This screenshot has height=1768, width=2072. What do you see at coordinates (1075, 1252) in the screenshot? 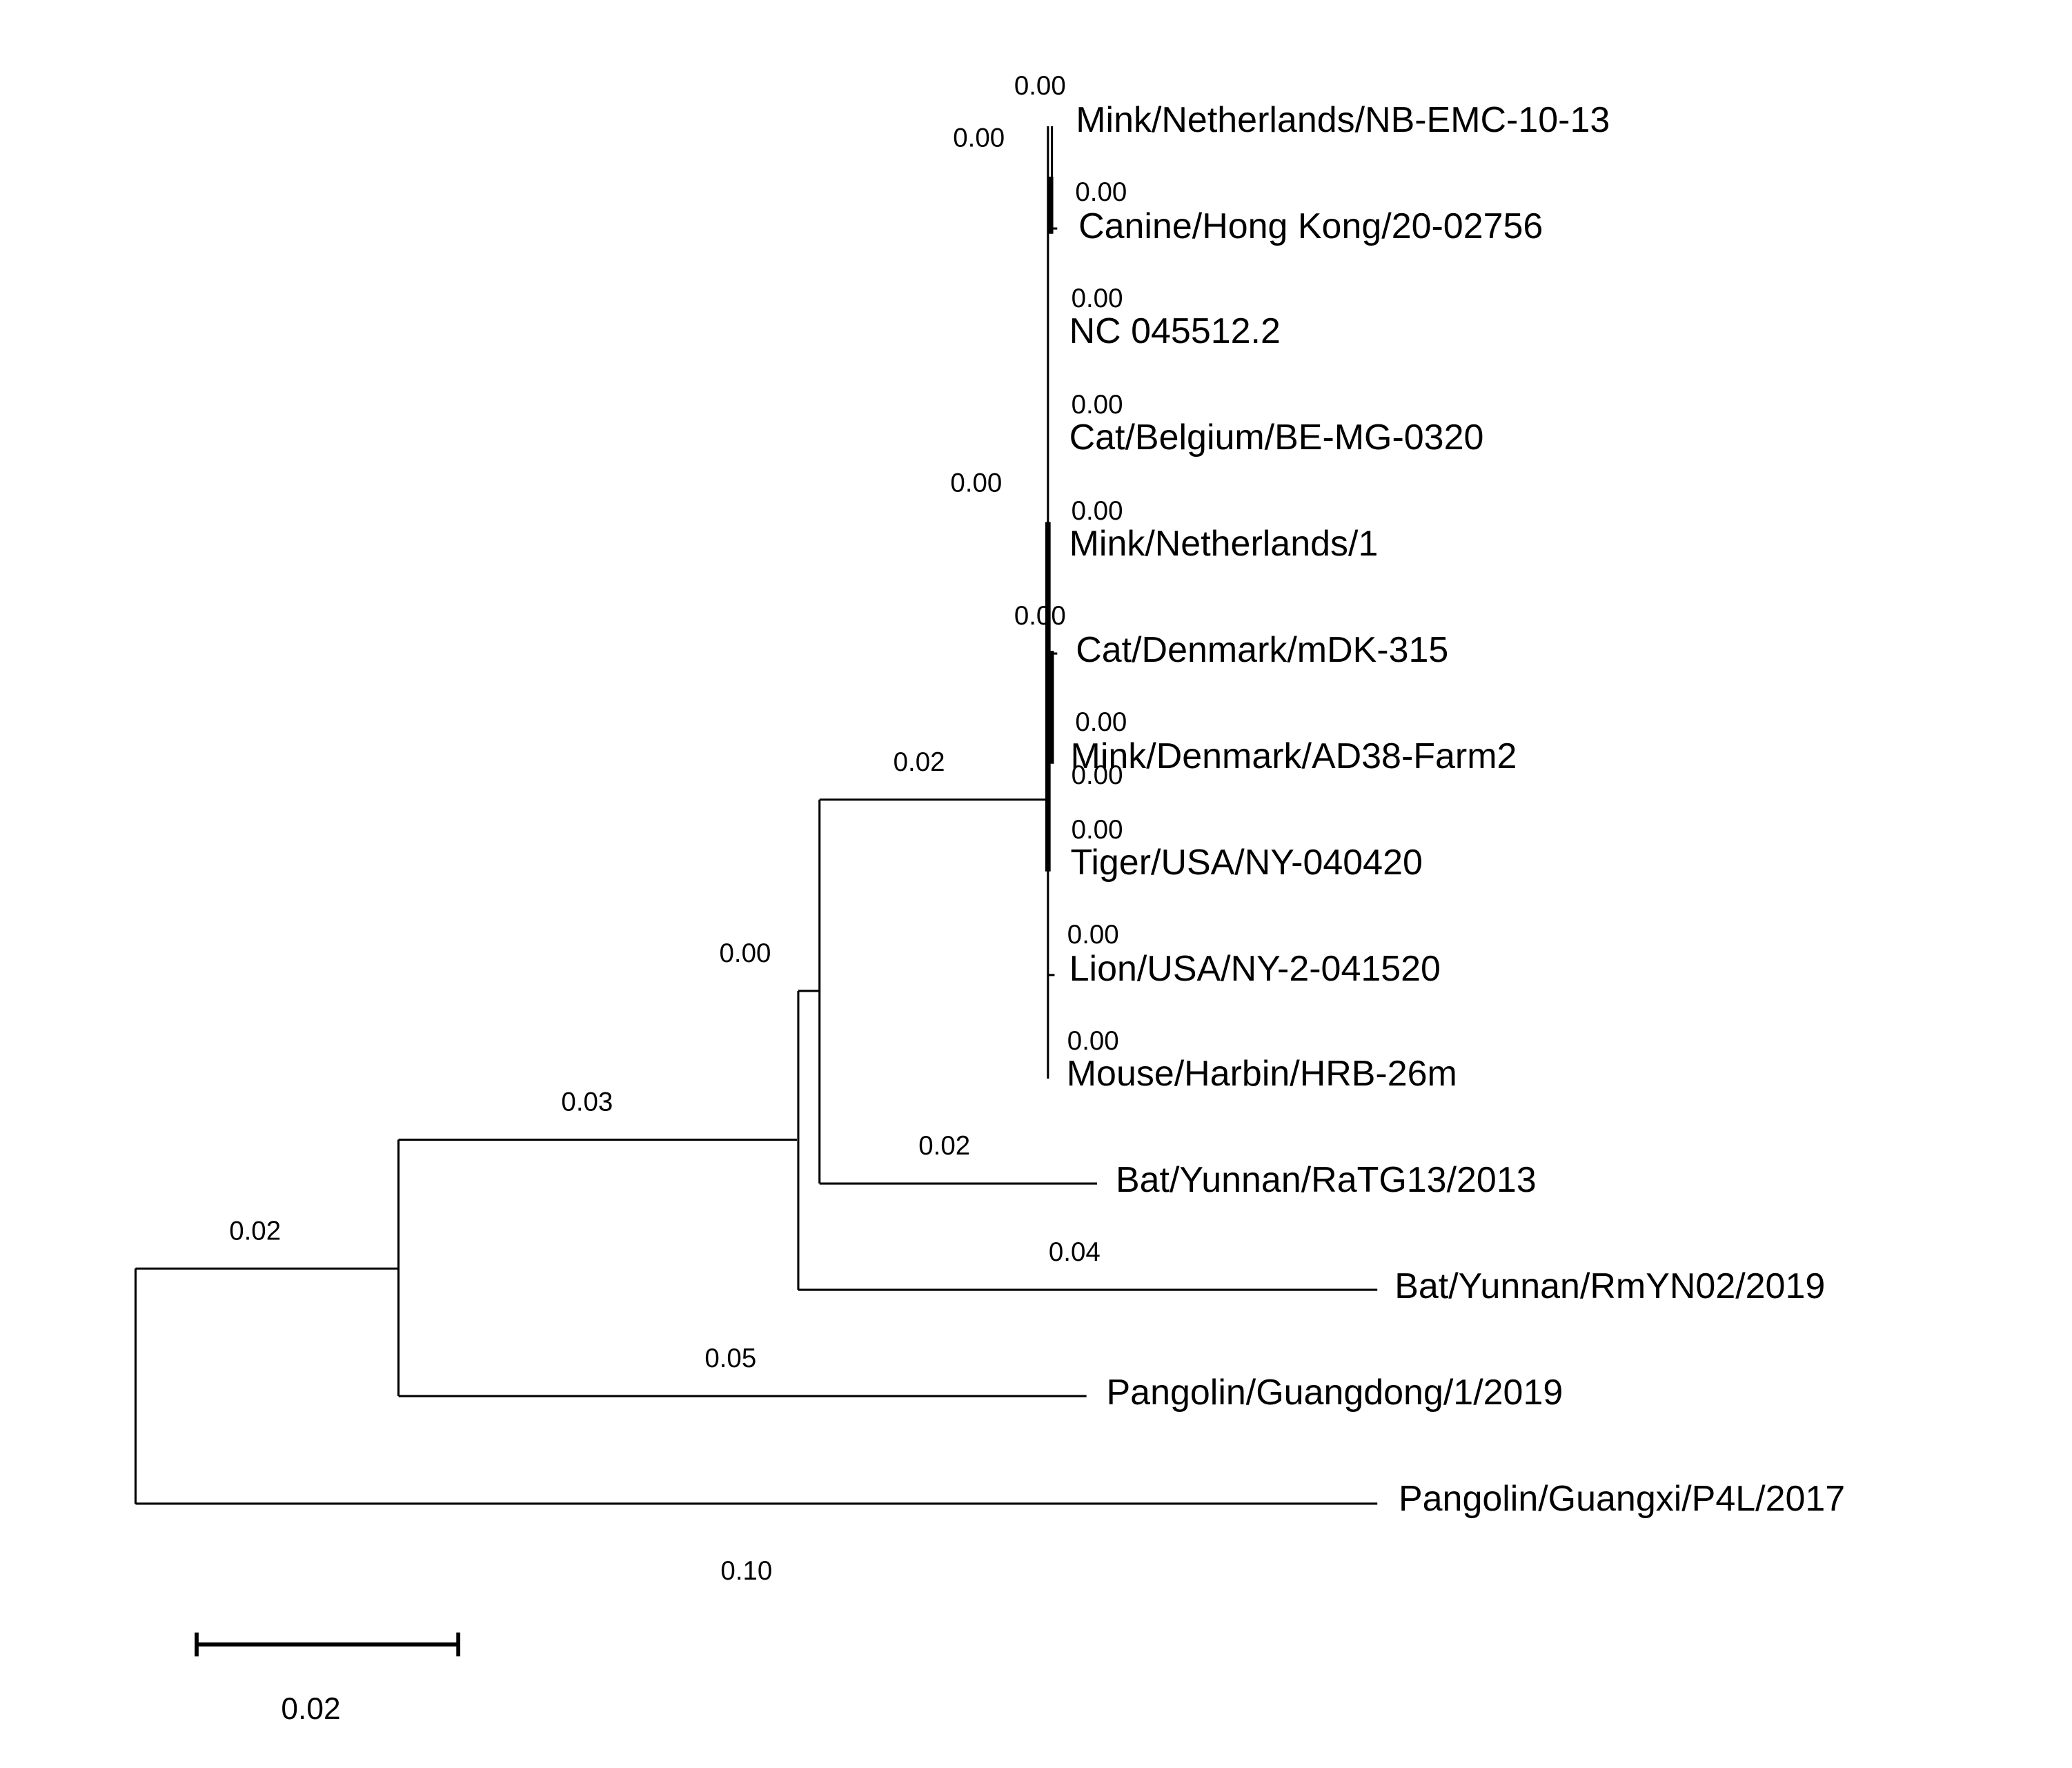
I see `branch-length-label: 0.04` at bounding box center [1075, 1252].